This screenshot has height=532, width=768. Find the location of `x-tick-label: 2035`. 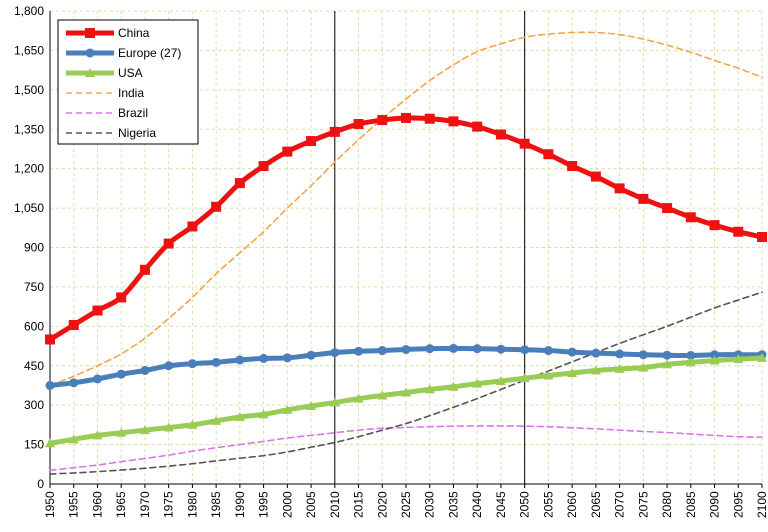

x-tick-label: 2035 is located at coordinates (453, 504).